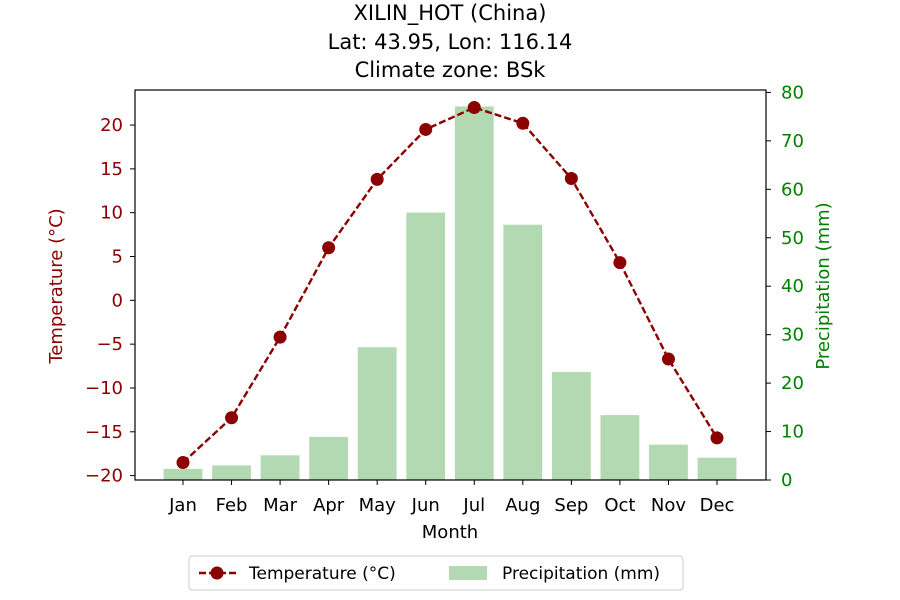 The height and width of the screenshot is (600, 900). What do you see at coordinates (280, 467) in the screenshot?
I see `precipitation-bar-mar` at bounding box center [280, 467].